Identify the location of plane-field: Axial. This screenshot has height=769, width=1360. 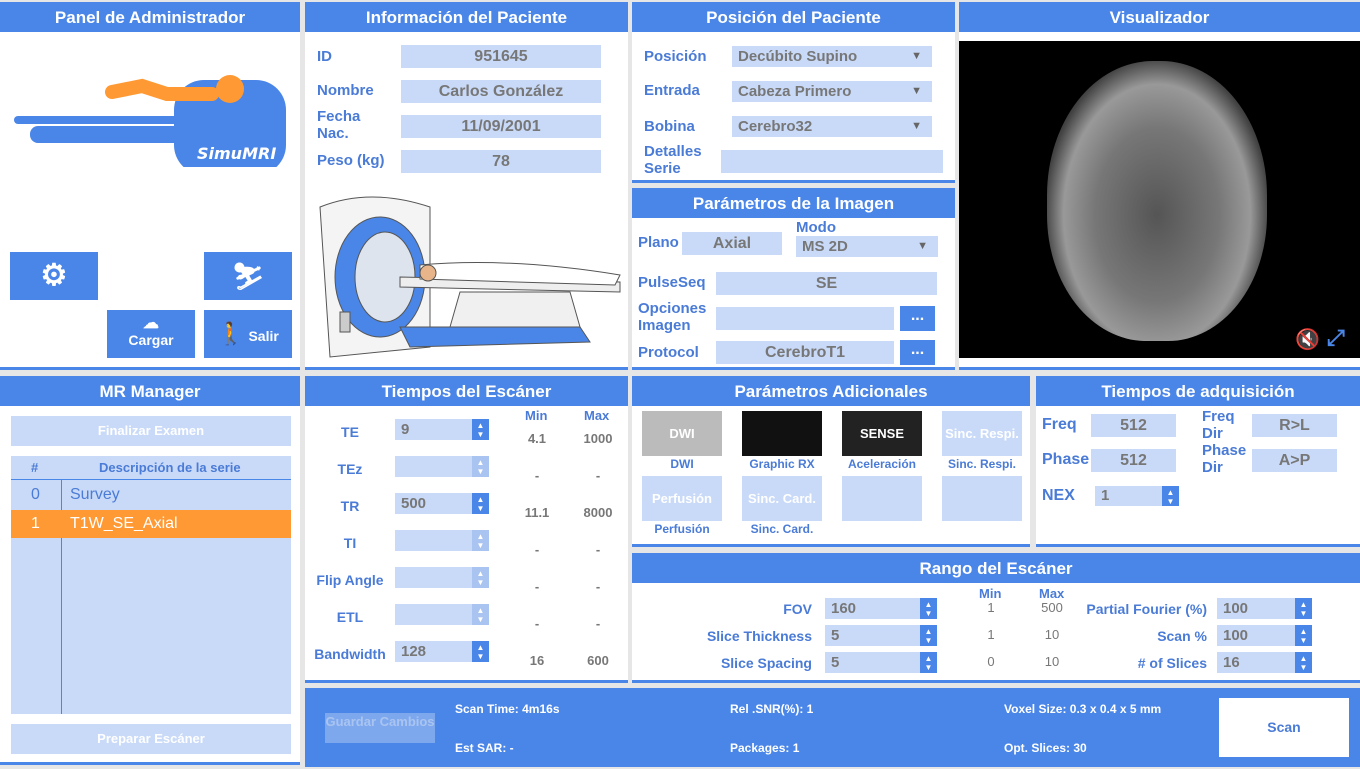
(732, 243).